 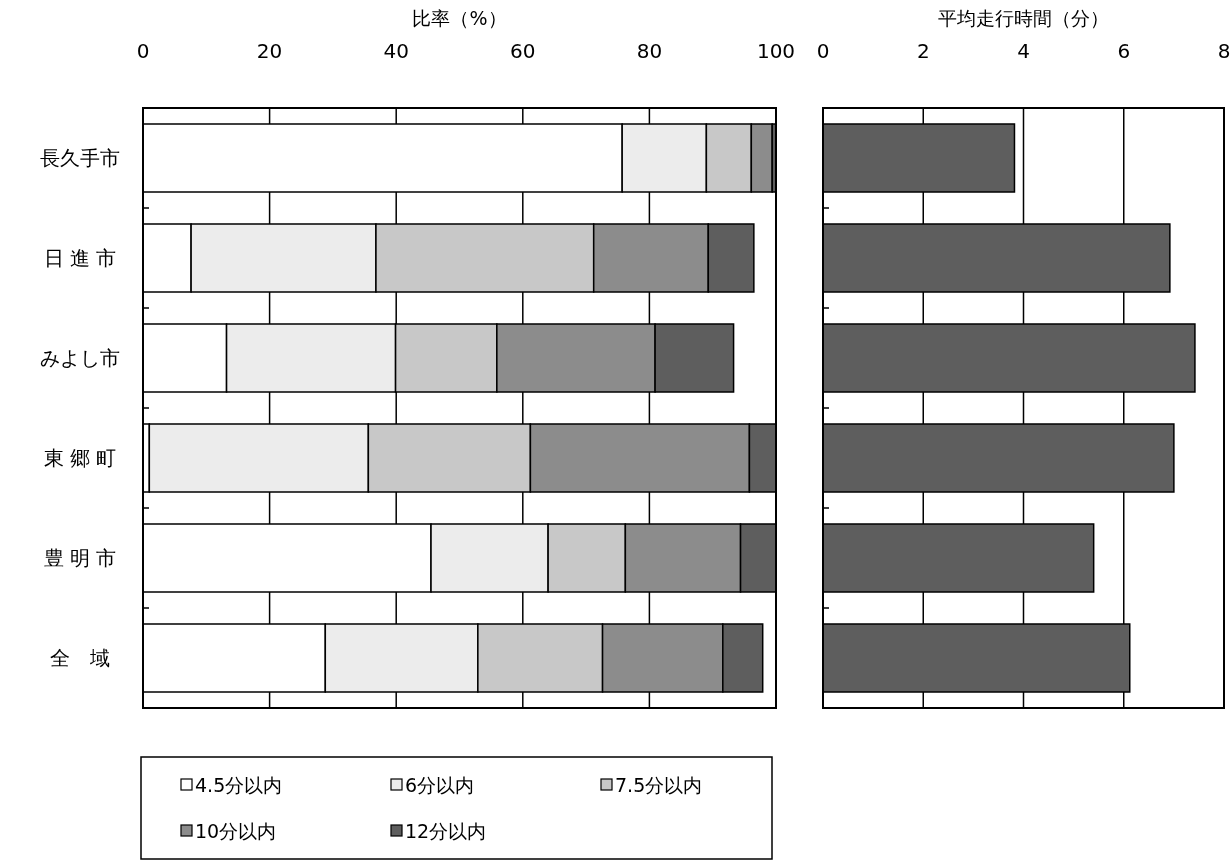 I want to click on x-tick-label: 60, so click(x=523, y=51).